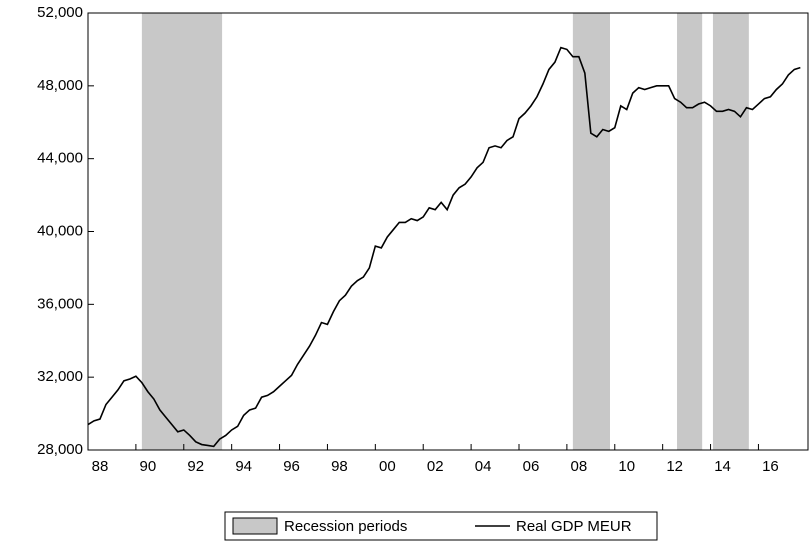 Image resolution: width=809 pixels, height=543 pixels. What do you see at coordinates (579, 466) in the screenshot?
I see `x-tick-label: 08` at bounding box center [579, 466].